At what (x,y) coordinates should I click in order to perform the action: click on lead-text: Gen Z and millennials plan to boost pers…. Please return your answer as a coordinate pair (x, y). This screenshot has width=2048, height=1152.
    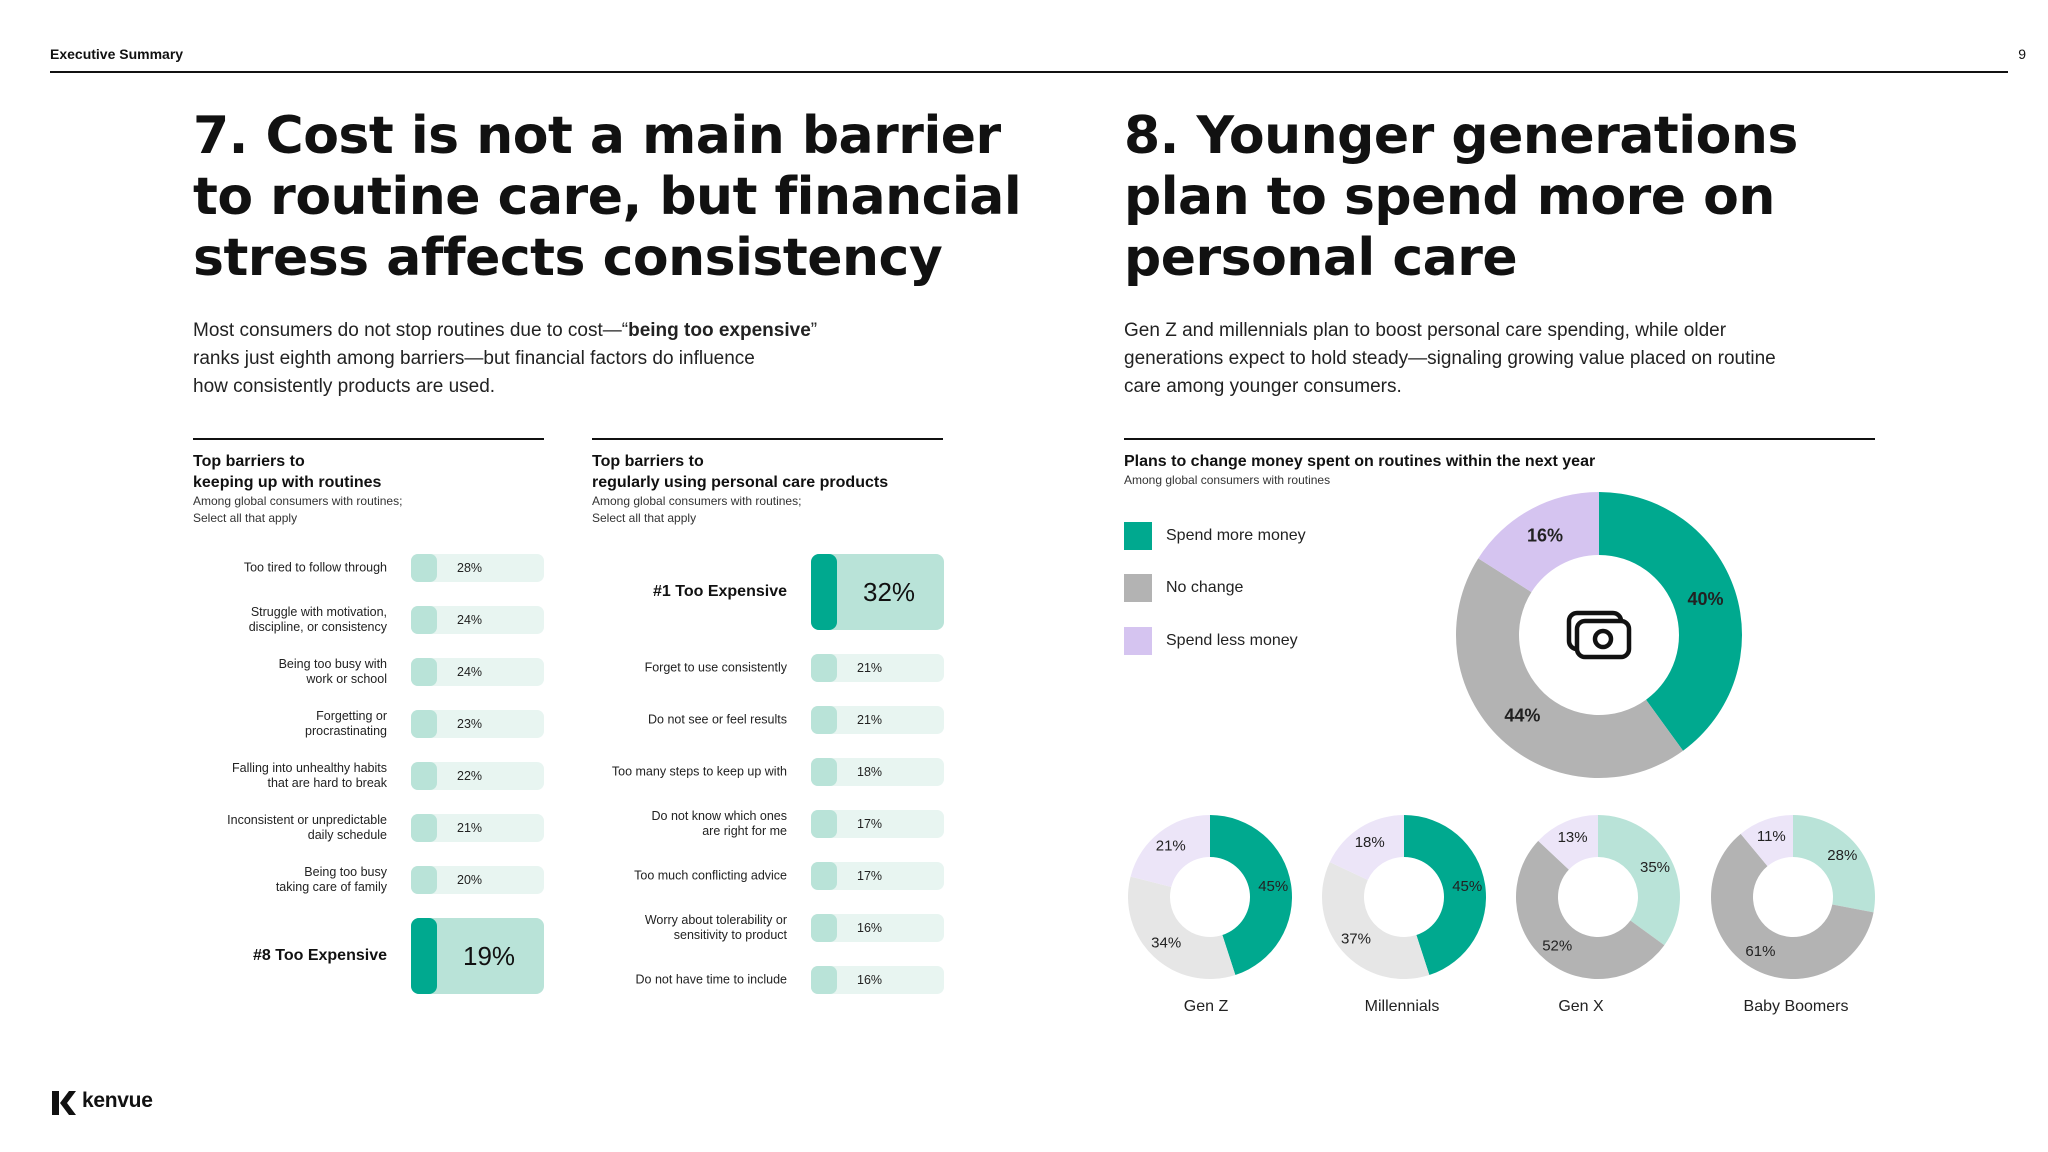
    Looking at the image, I should click on (1425, 330).